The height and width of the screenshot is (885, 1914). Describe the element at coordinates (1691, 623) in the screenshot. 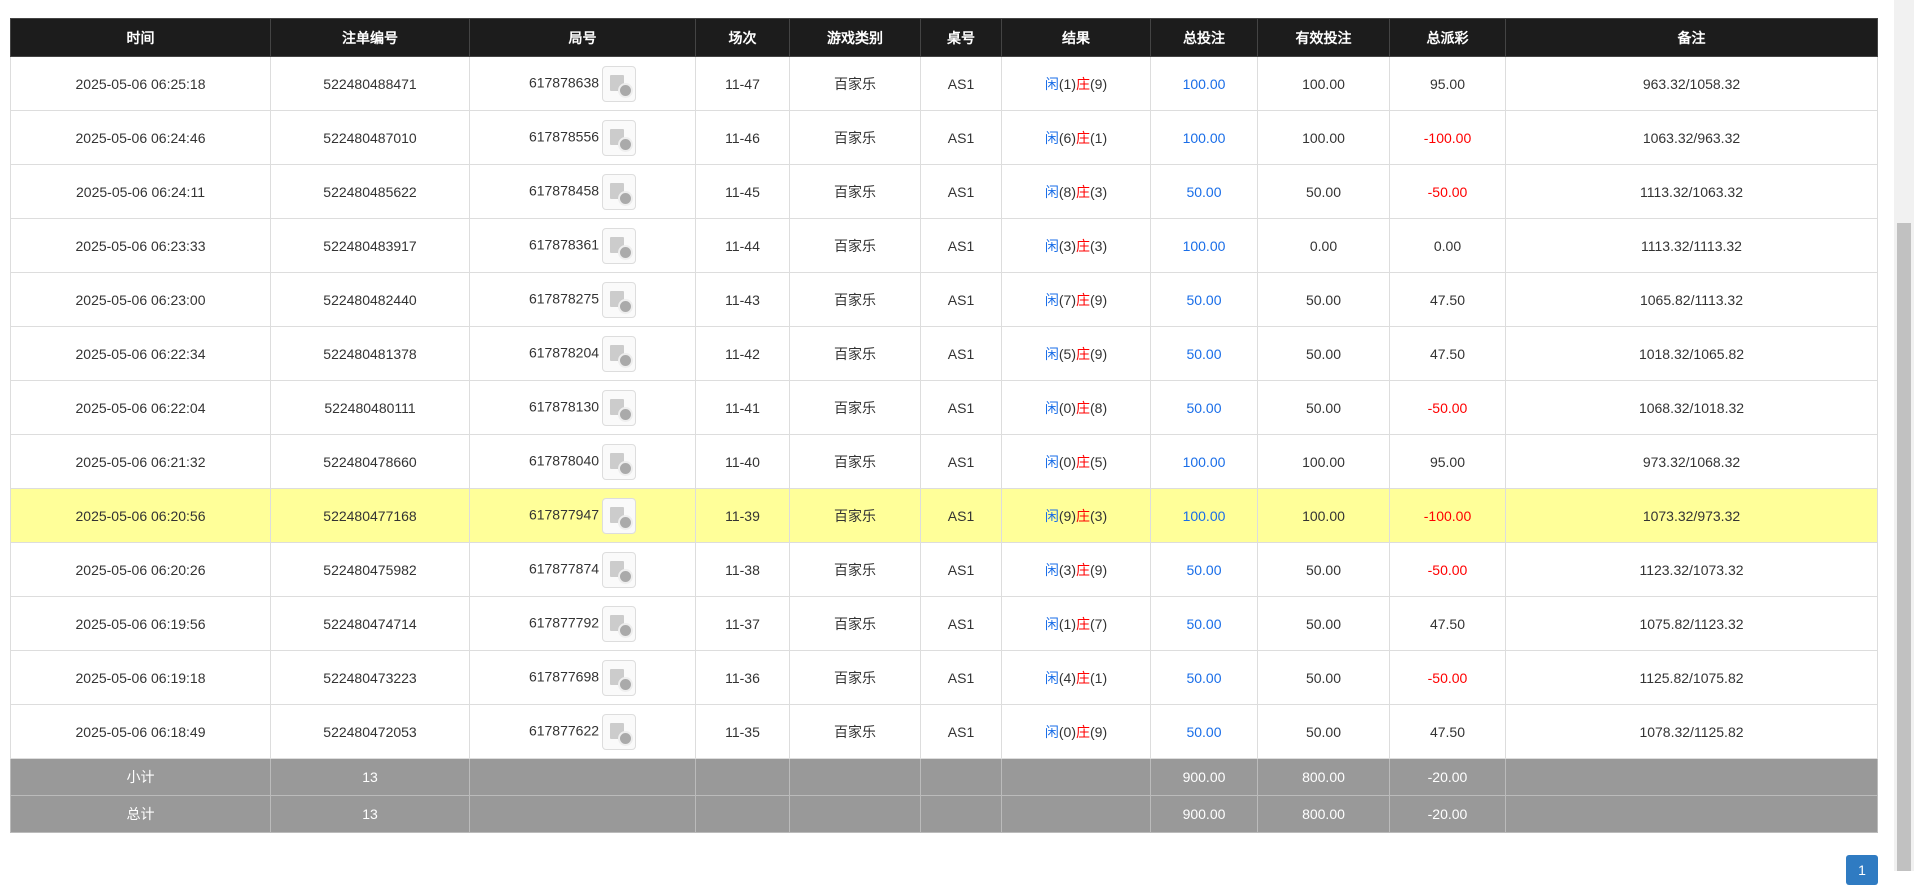

I see `cell: 1075.82/1123.32` at that location.